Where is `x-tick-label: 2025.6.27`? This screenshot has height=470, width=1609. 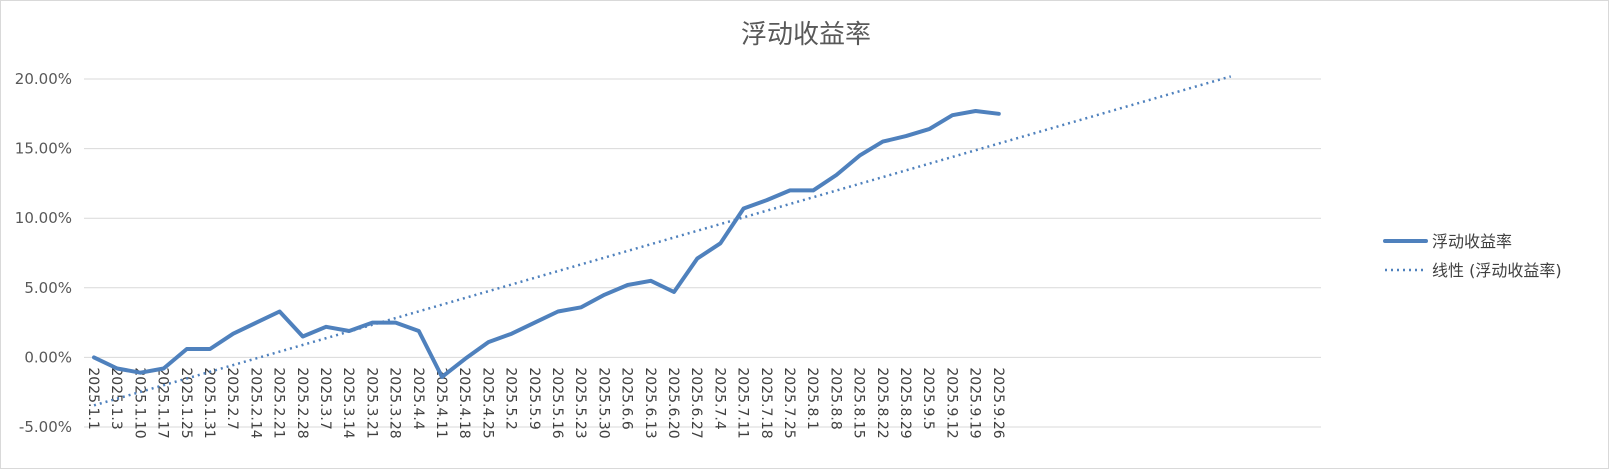 x-tick-label: 2025.6.27 is located at coordinates (696, 402).